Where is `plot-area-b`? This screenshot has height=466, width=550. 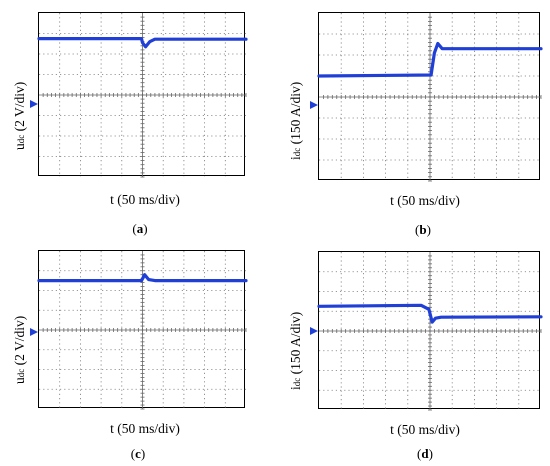
plot-area-b is located at coordinates (430, 97).